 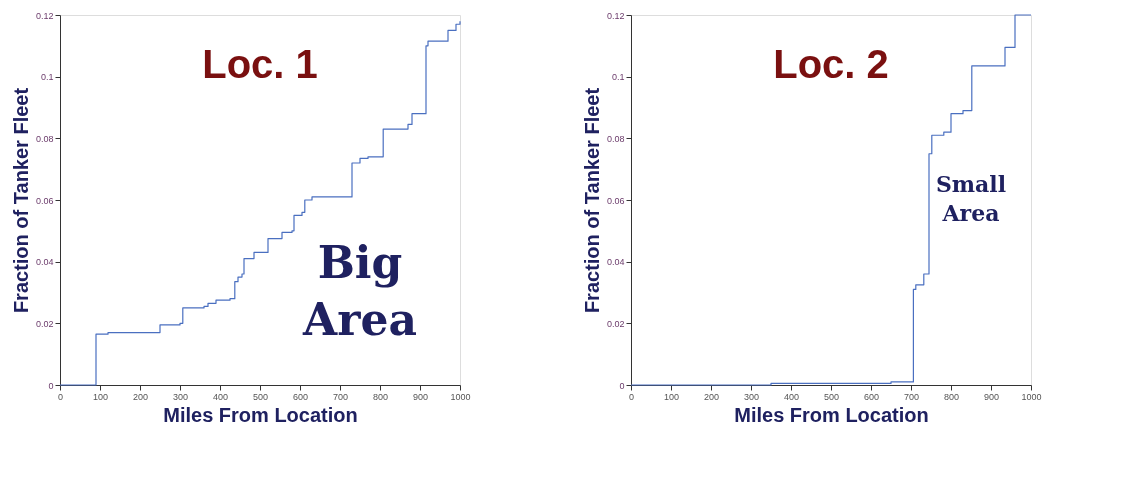 I want to click on text: Loc. 2, so click(x=831, y=64).